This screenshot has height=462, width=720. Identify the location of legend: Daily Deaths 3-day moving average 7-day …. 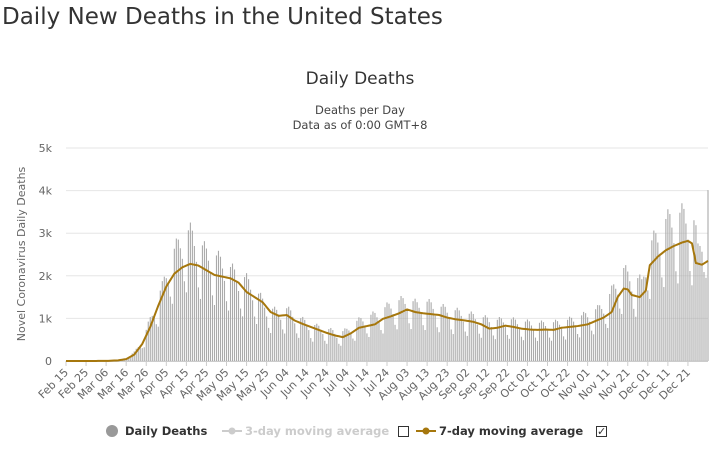
(360, 434).